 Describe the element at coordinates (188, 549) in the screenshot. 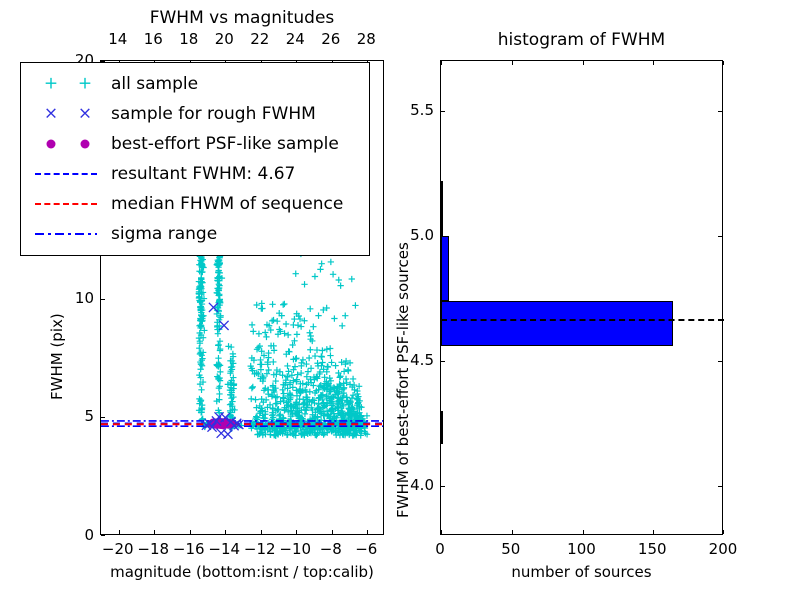

I see `left-bottom-tick-label: −16` at that location.